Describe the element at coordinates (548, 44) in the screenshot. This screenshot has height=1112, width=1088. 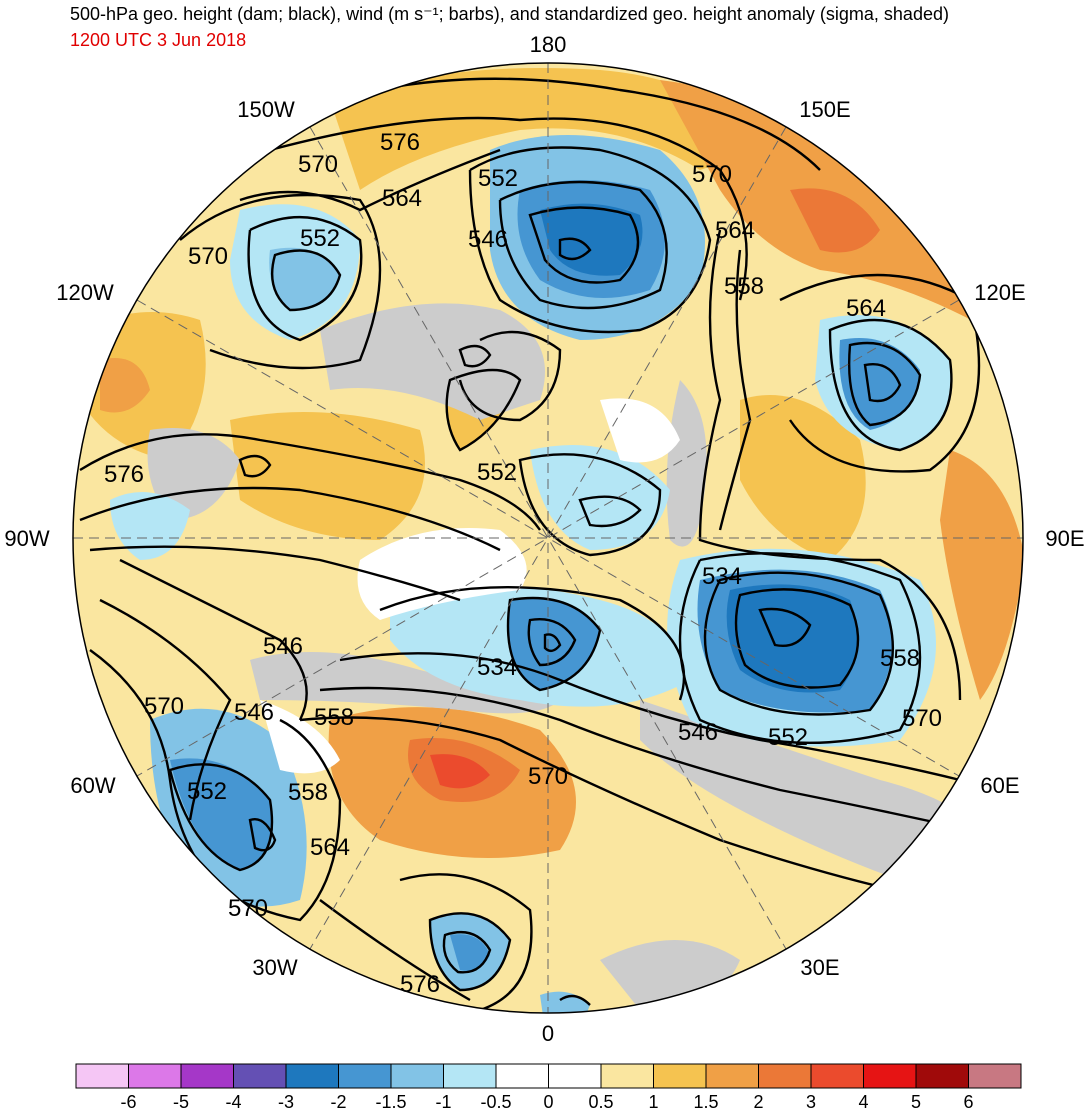
I see `lon-label-180: 180` at that location.